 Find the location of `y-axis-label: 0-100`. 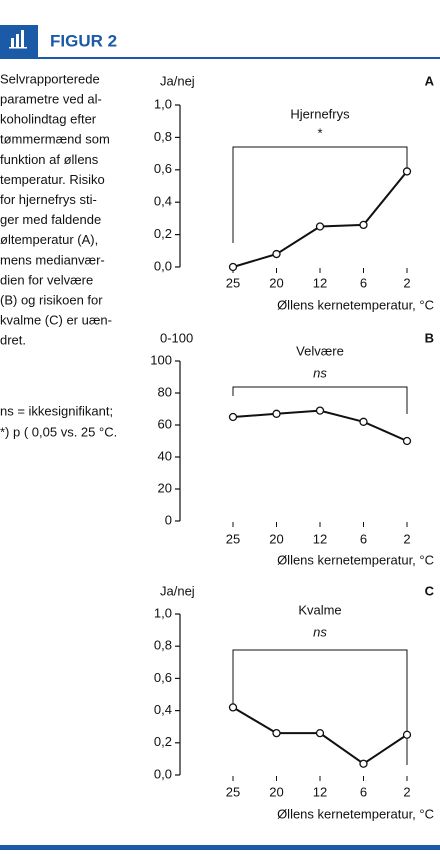

y-axis-label: 0-100 is located at coordinates (176, 337).